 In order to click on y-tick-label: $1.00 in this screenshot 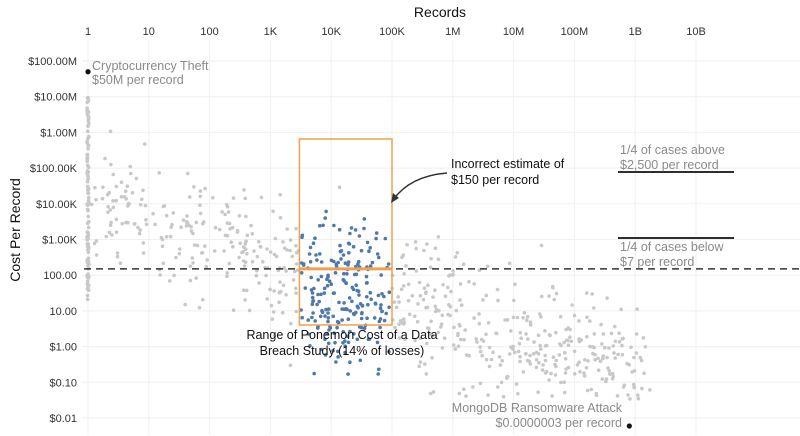, I will do `click(63, 348)`.